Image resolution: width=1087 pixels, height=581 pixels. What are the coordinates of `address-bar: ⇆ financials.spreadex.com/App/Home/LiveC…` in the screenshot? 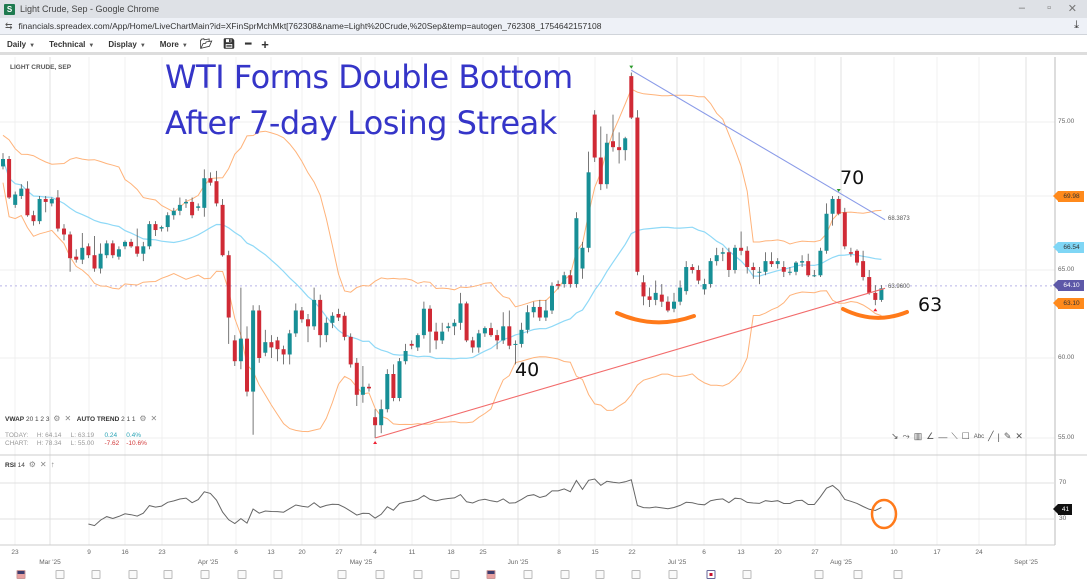 It's located at (543, 26).